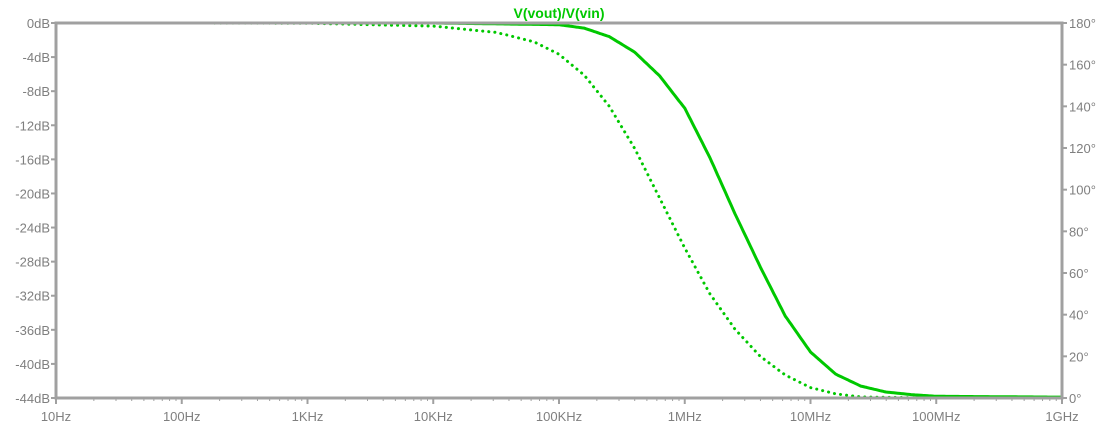 This screenshot has height=432, width=1119. I want to click on y-right-tick-label: 160°, so click(1082, 65).